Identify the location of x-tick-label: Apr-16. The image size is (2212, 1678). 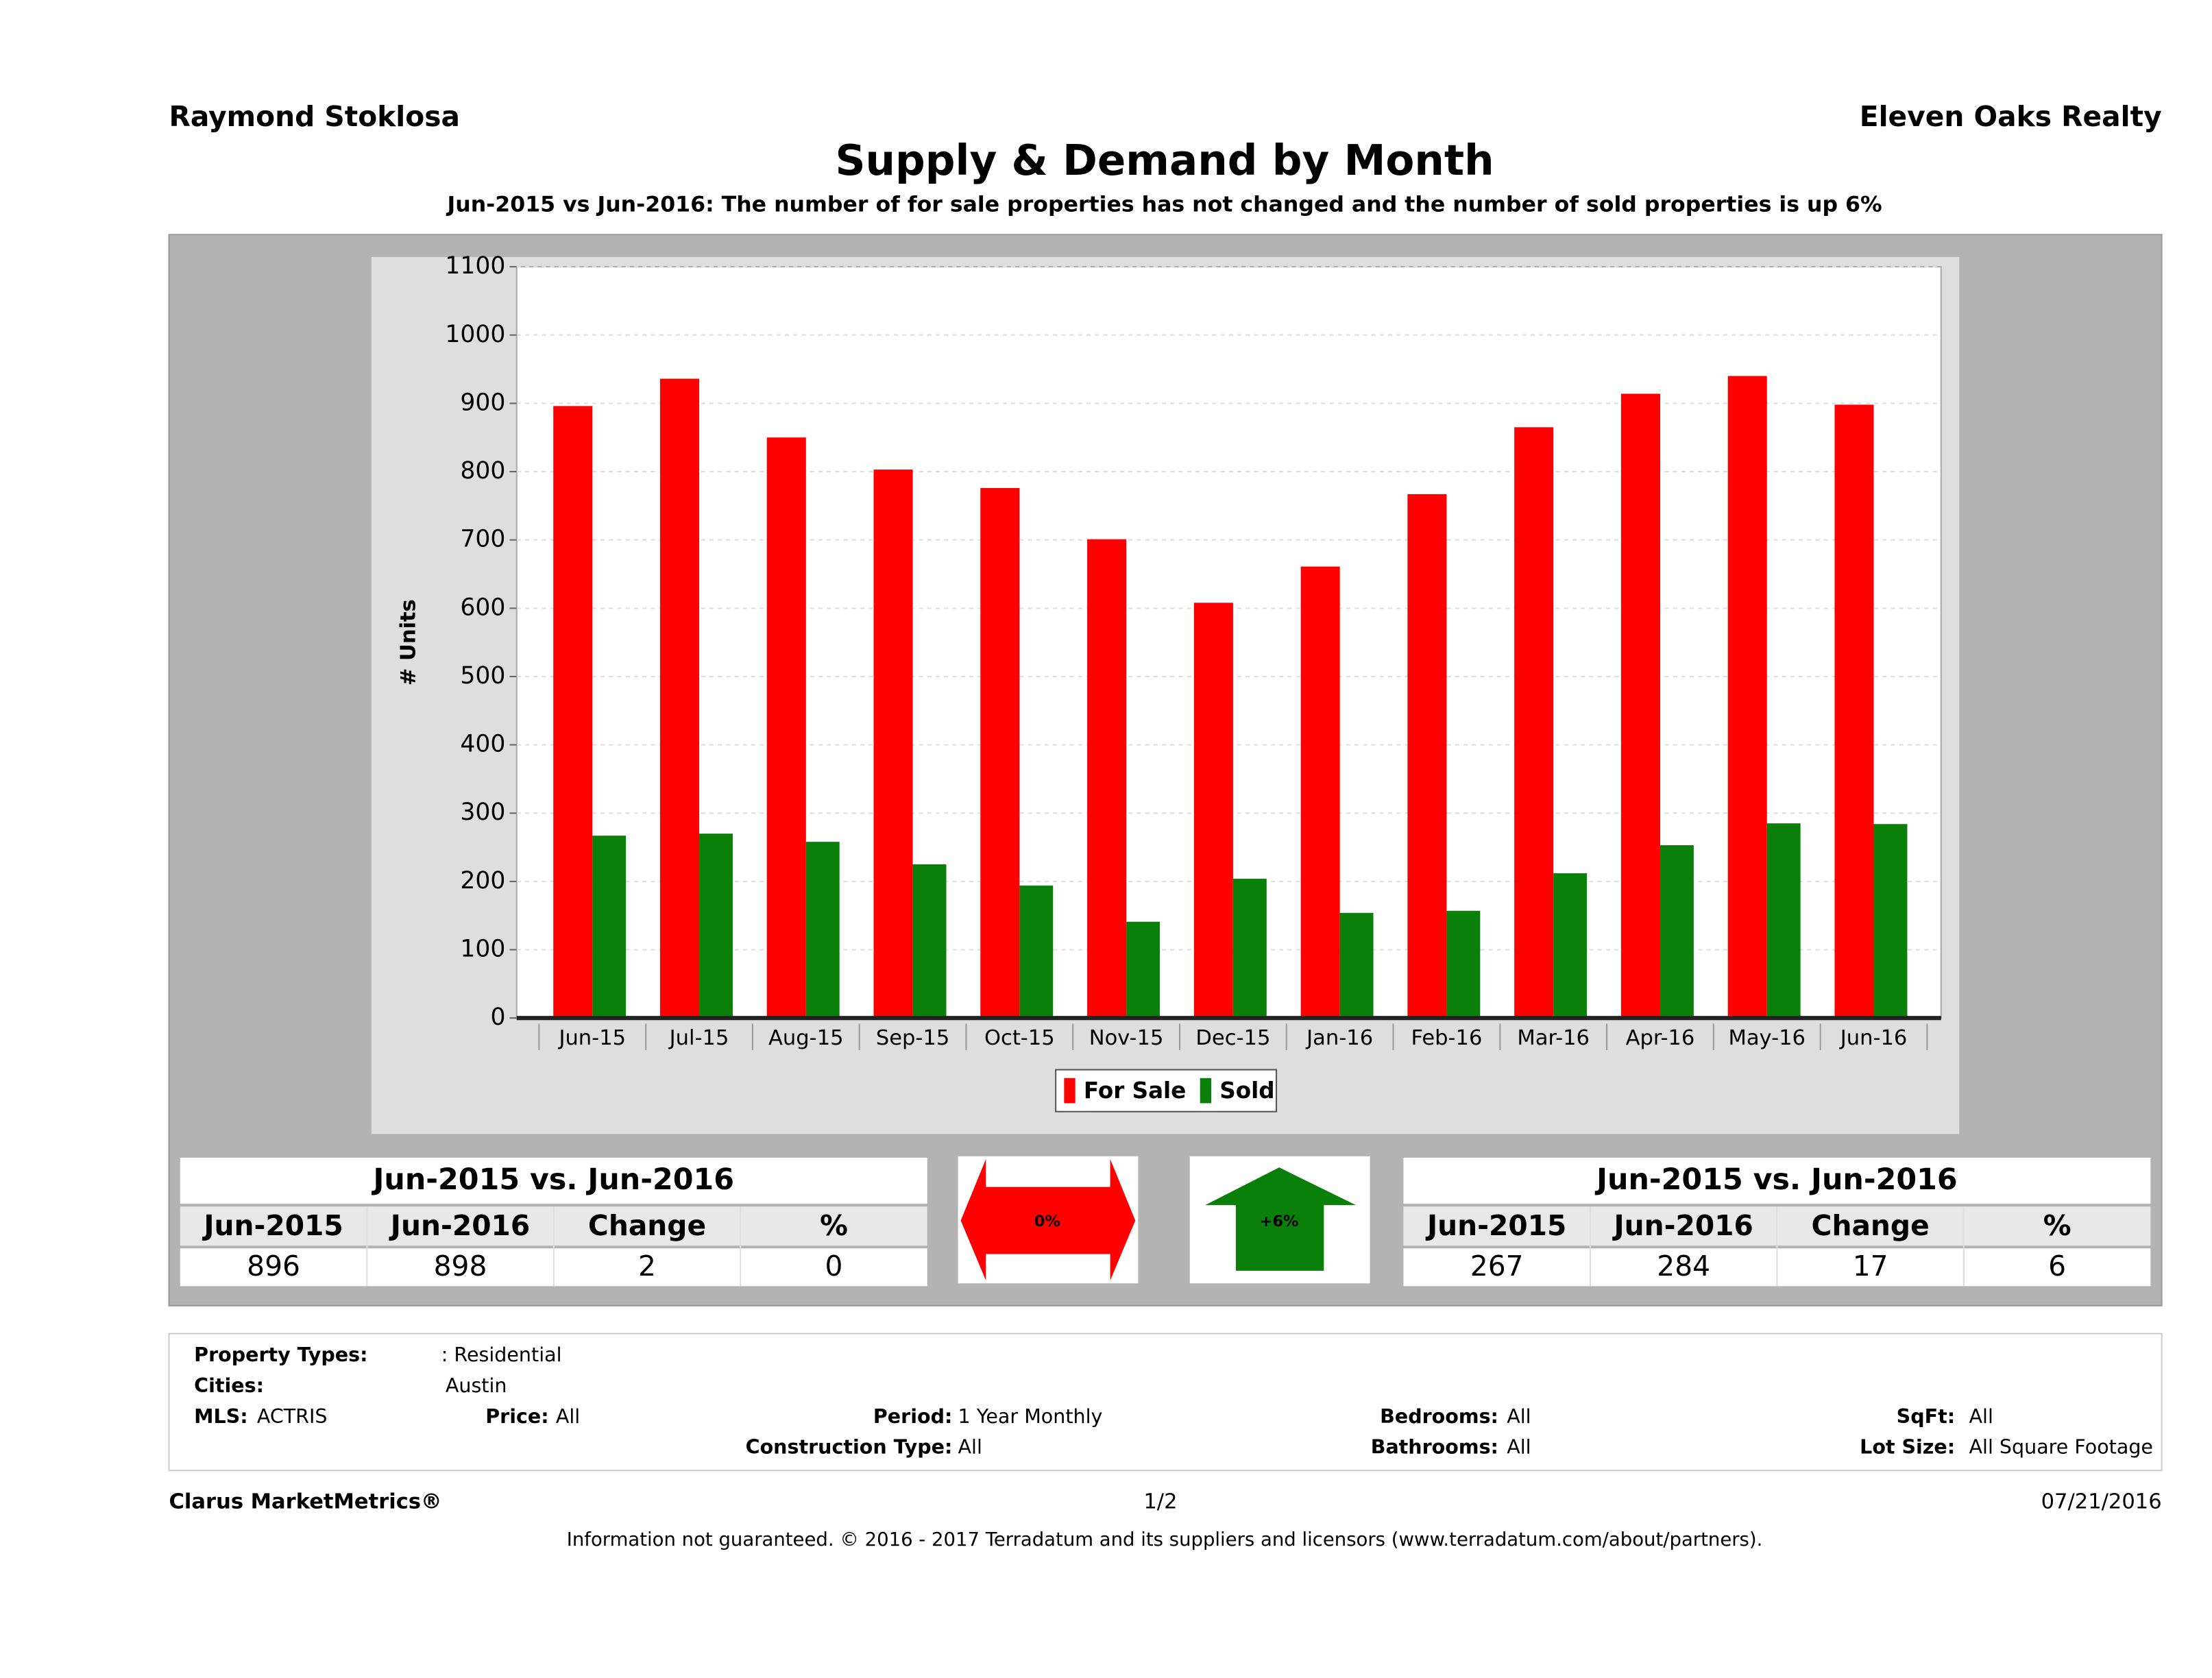
(1660, 1038).